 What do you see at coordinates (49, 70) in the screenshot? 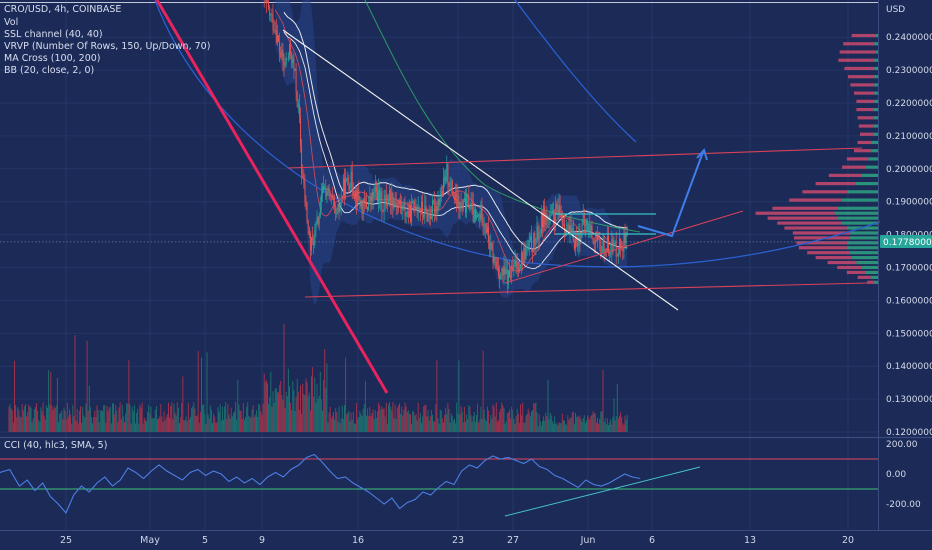
I see `legend-bollinger: BB (20, close, 2, 0)` at bounding box center [49, 70].